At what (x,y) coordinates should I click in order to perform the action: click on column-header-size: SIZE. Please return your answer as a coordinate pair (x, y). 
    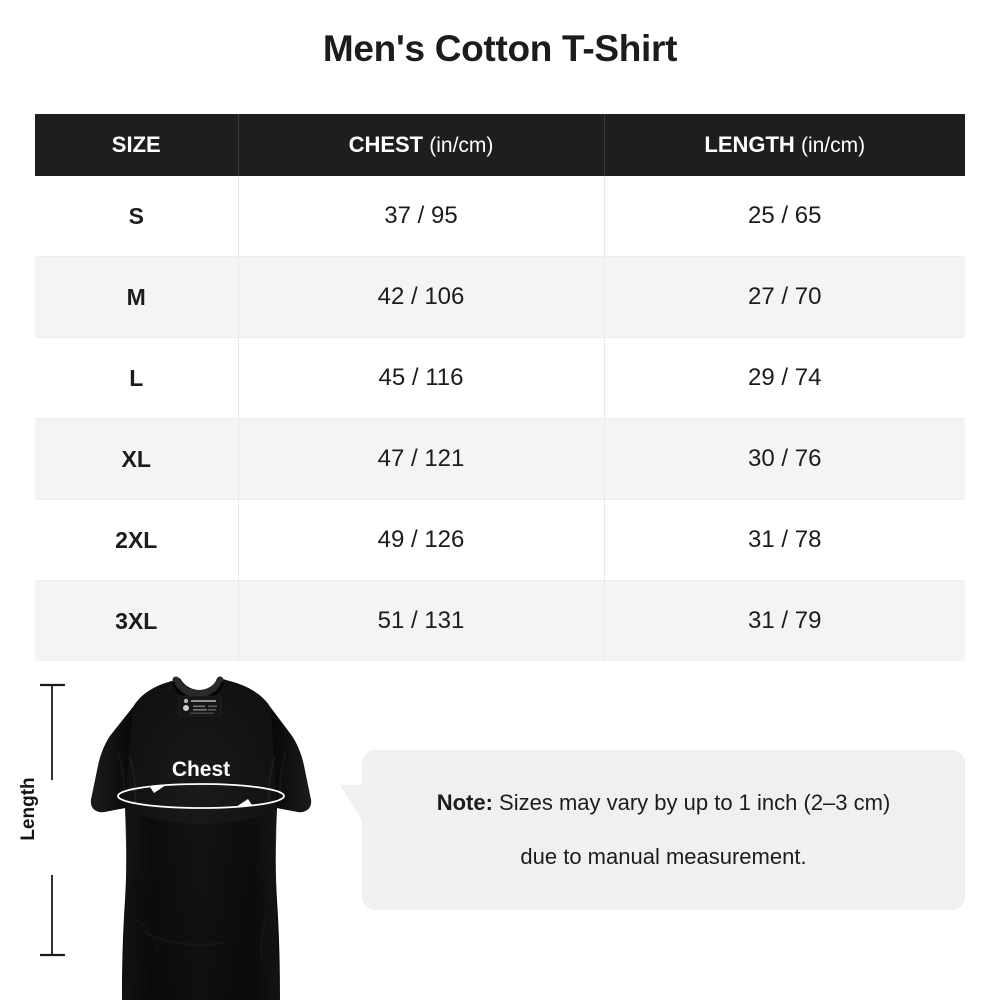
    Looking at the image, I should click on (137, 145).